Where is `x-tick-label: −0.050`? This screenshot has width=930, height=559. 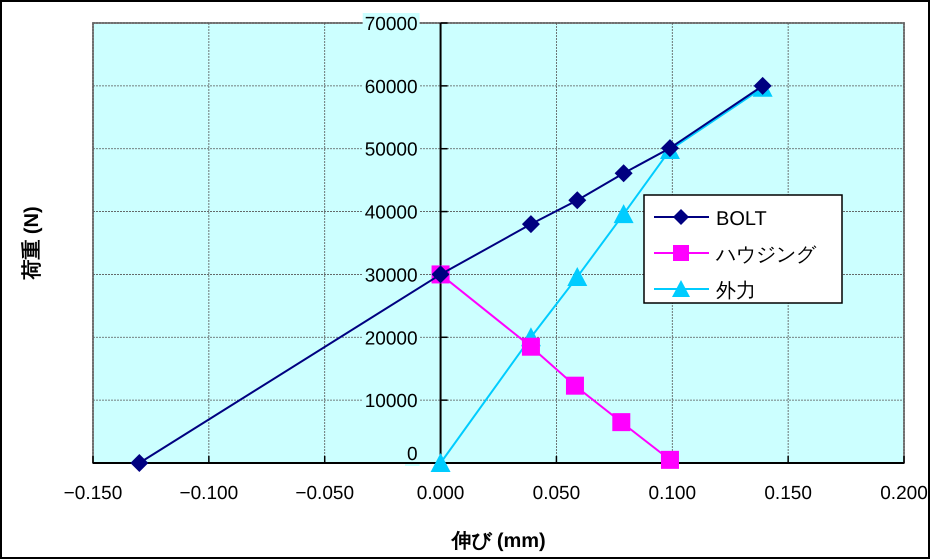
x-tick-label: −0.050 is located at coordinates (324, 493).